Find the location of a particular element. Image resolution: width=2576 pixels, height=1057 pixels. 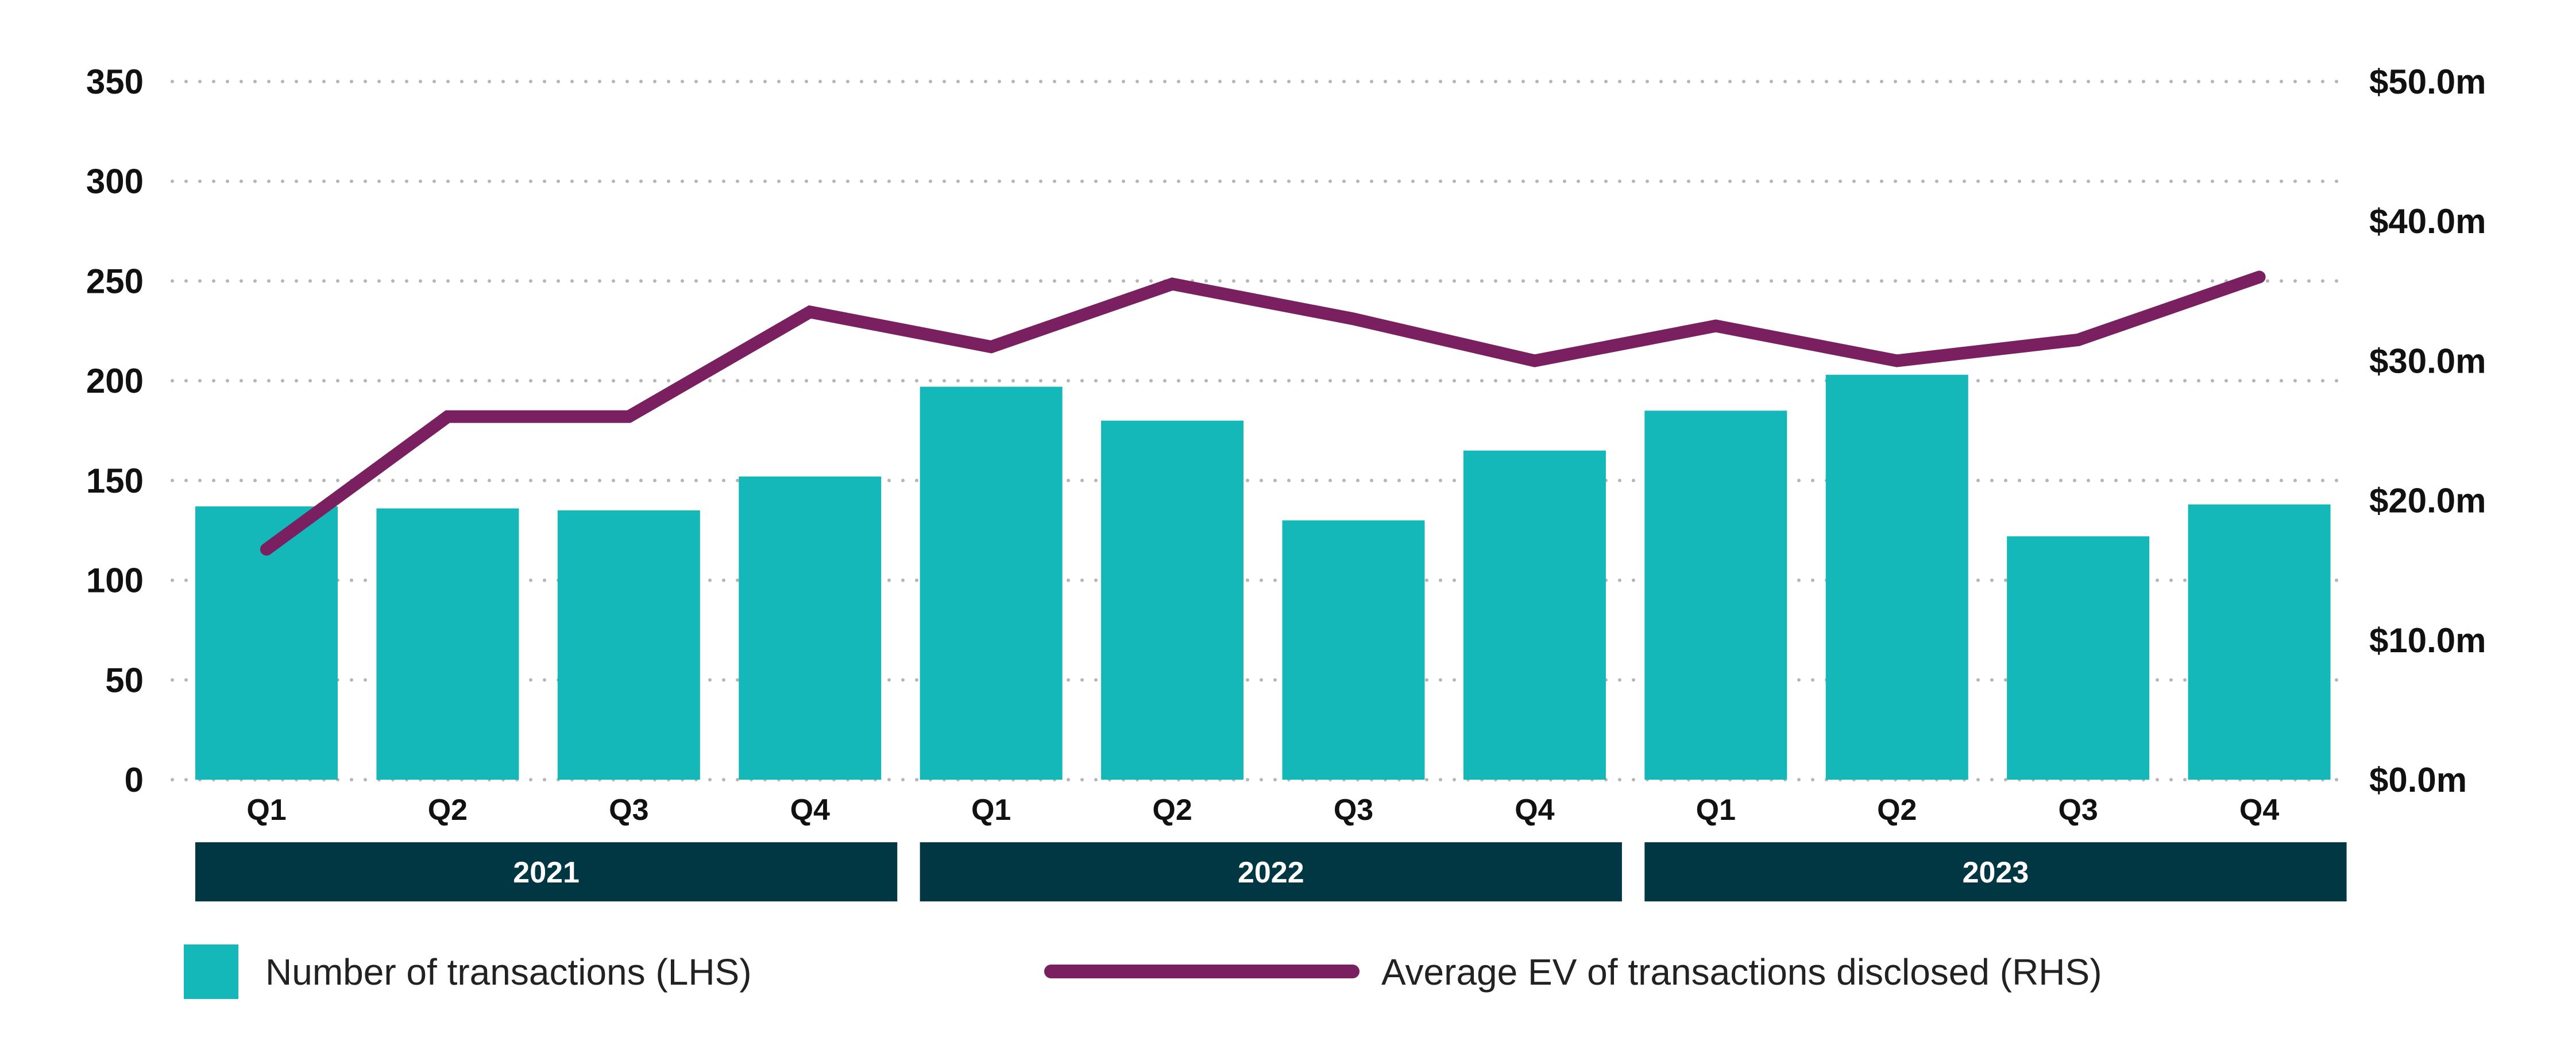

year-label: 2023 is located at coordinates (1996, 872).